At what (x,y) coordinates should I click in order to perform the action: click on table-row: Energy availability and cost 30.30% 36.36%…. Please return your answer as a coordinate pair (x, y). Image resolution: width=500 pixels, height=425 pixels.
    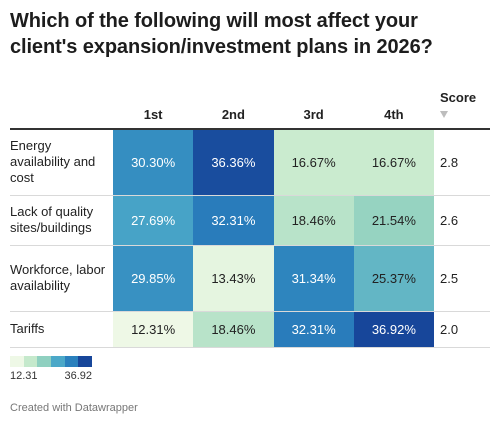
    Looking at the image, I should click on (250, 162).